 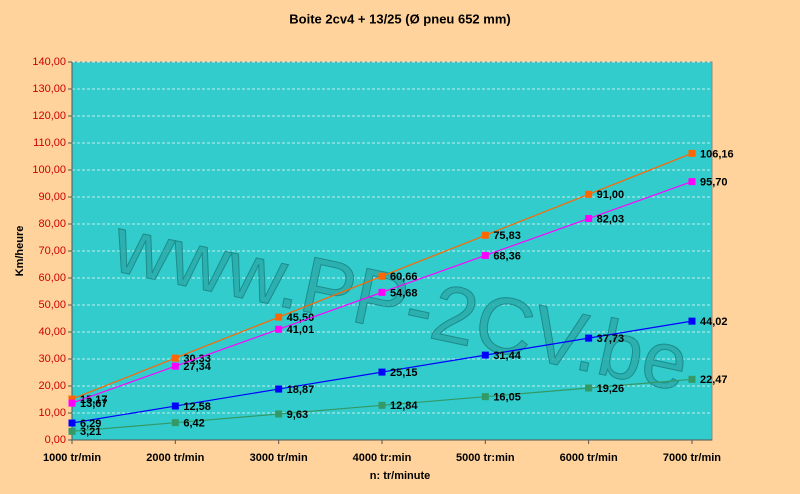 What do you see at coordinates (94, 404) in the screenshot?
I see `data-label: 13,67` at bounding box center [94, 404].